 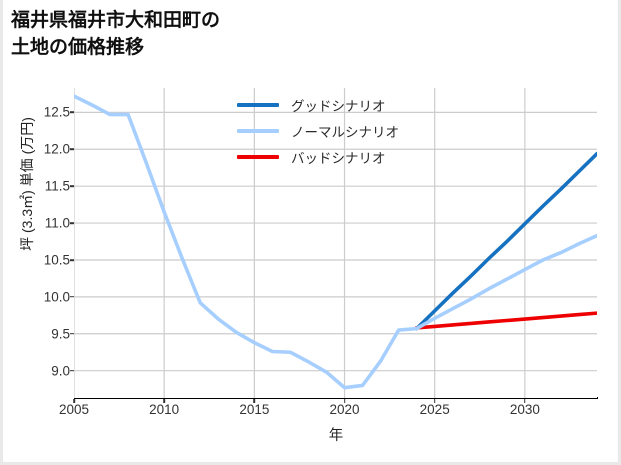 I want to click on legend-item: バッドシナリオ, so click(x=352, y=157).